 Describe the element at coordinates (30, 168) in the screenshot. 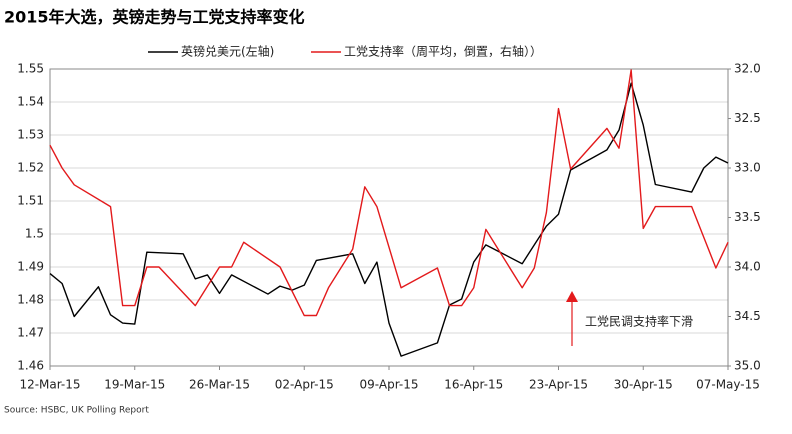

I see `y-tick-label: 1.52` at that location.